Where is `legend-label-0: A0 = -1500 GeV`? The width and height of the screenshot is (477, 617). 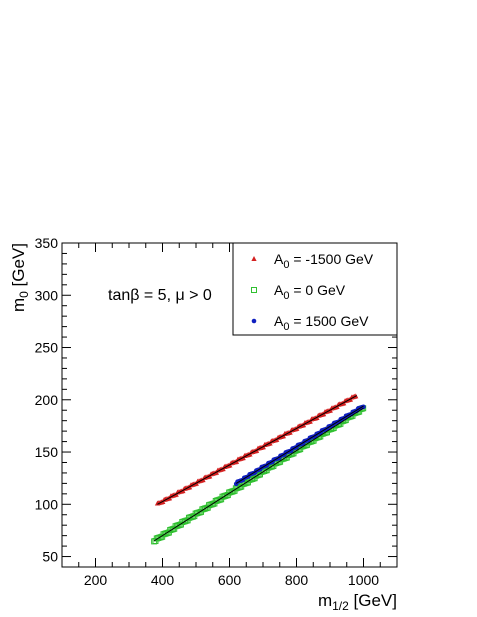
legend-label-0: A0 = -1500 GeV is located at coordinates (324, 261).